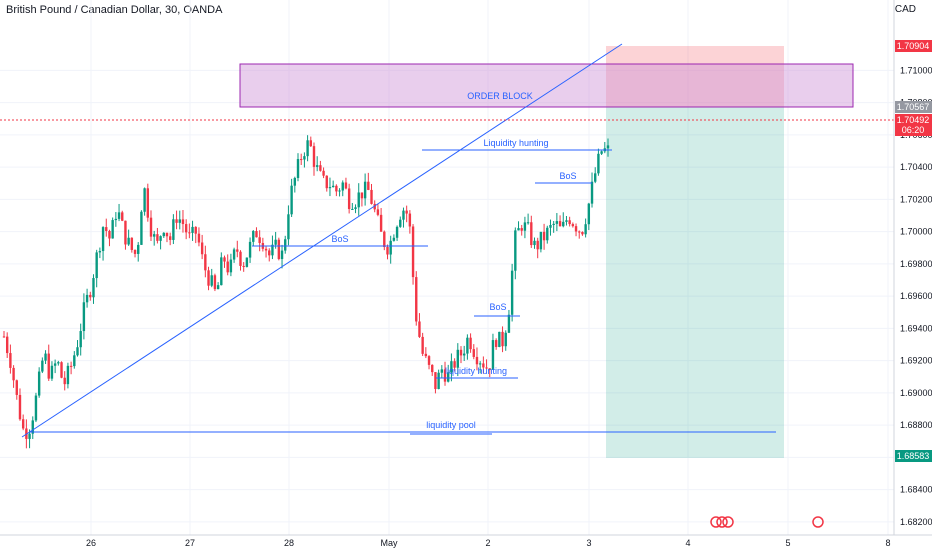 This screenshot has width=932, height=550. What do you see at coordinates (916, 522) in the screenshot?
I see `price-tick-label: 1.68200` at bounding box center [916, 522].